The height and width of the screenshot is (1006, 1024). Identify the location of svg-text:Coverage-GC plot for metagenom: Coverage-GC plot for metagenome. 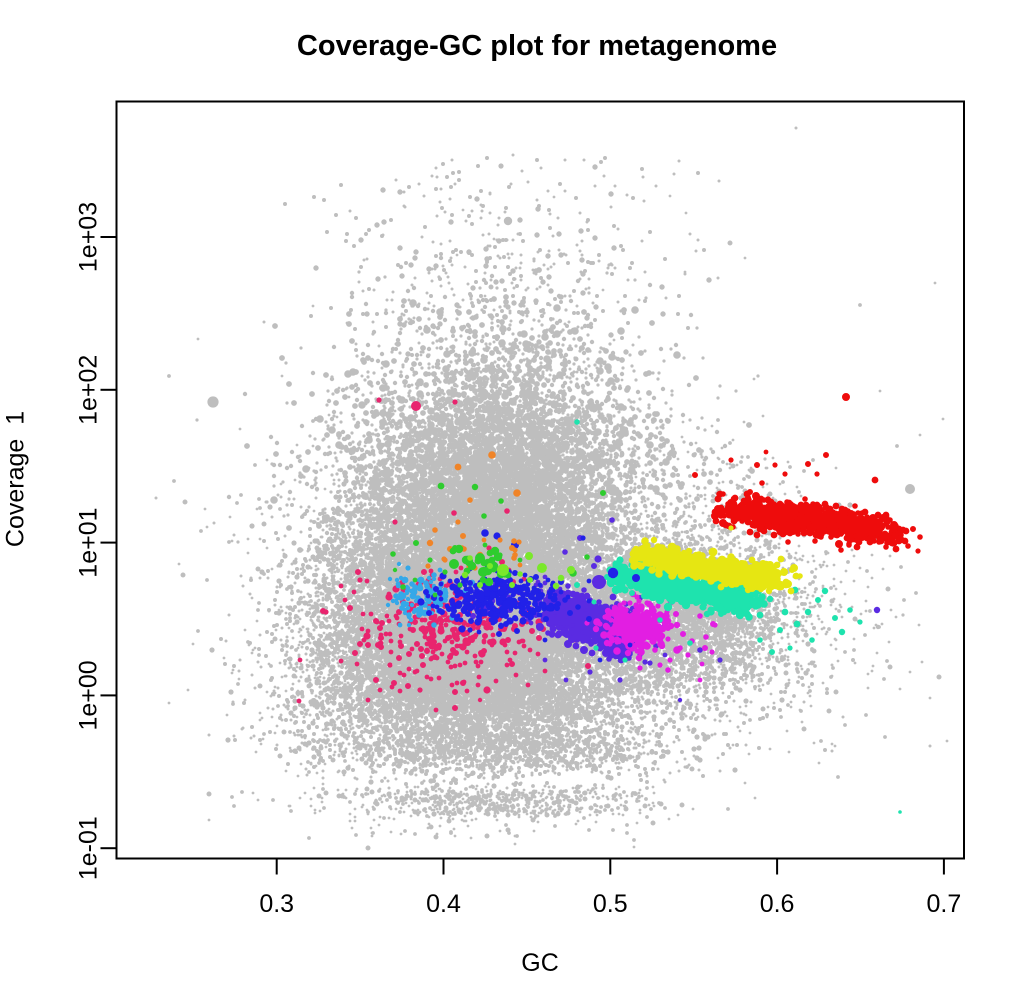
(537, 46).